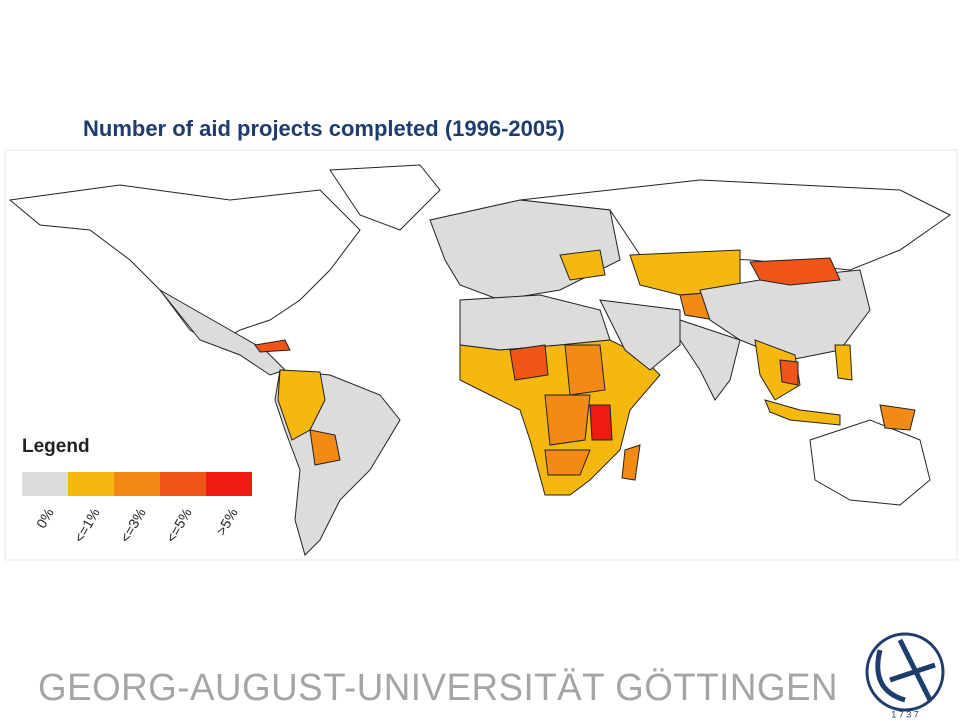 The height and width of the screenshot is (720, 960). I want to click on sudan, so click(585, 370).